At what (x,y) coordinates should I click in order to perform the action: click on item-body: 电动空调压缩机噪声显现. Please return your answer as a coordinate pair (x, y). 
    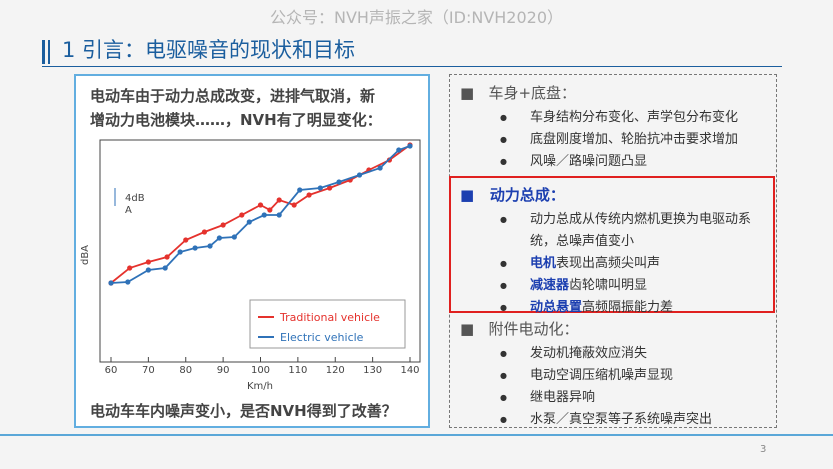
    Looking at the image, I should click on (602, 375).